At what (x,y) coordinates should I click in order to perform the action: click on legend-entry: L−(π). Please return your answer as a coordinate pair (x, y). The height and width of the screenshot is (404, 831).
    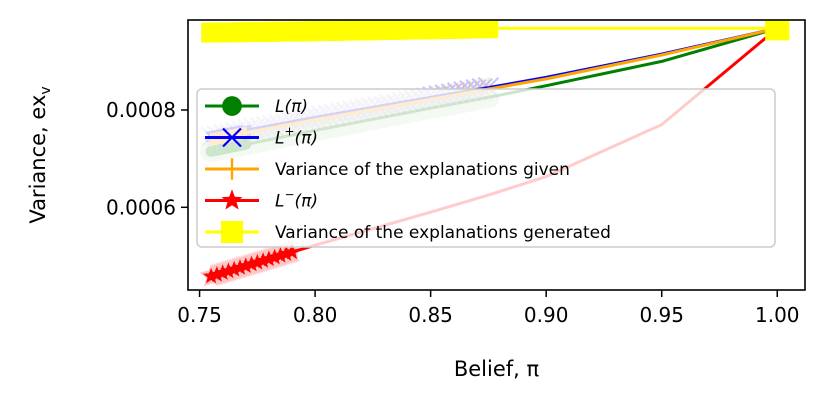
    Looking at the image, I should click on (261, 200).